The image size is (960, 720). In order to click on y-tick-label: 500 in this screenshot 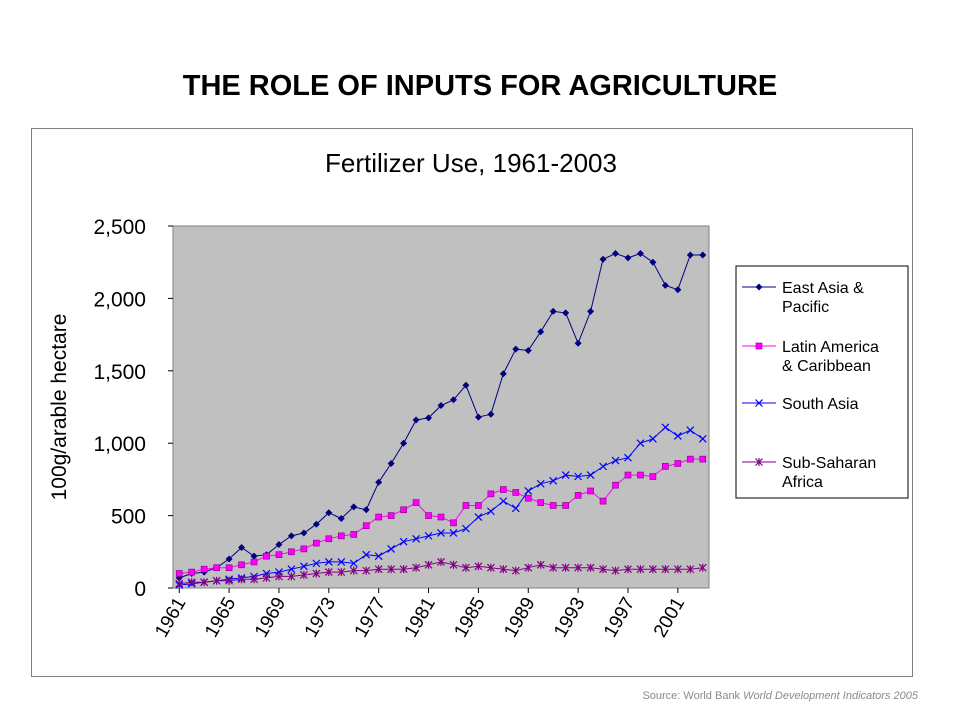, I will do `click(128, 517)`.